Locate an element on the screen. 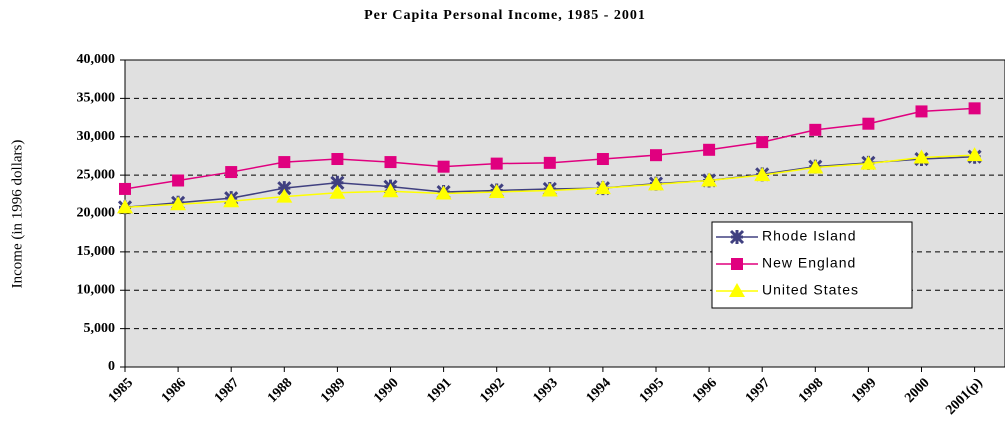 The width and height of the screenshot is (1005, 442). x-tick-label: 2000 is located at coordinates (917, 390).